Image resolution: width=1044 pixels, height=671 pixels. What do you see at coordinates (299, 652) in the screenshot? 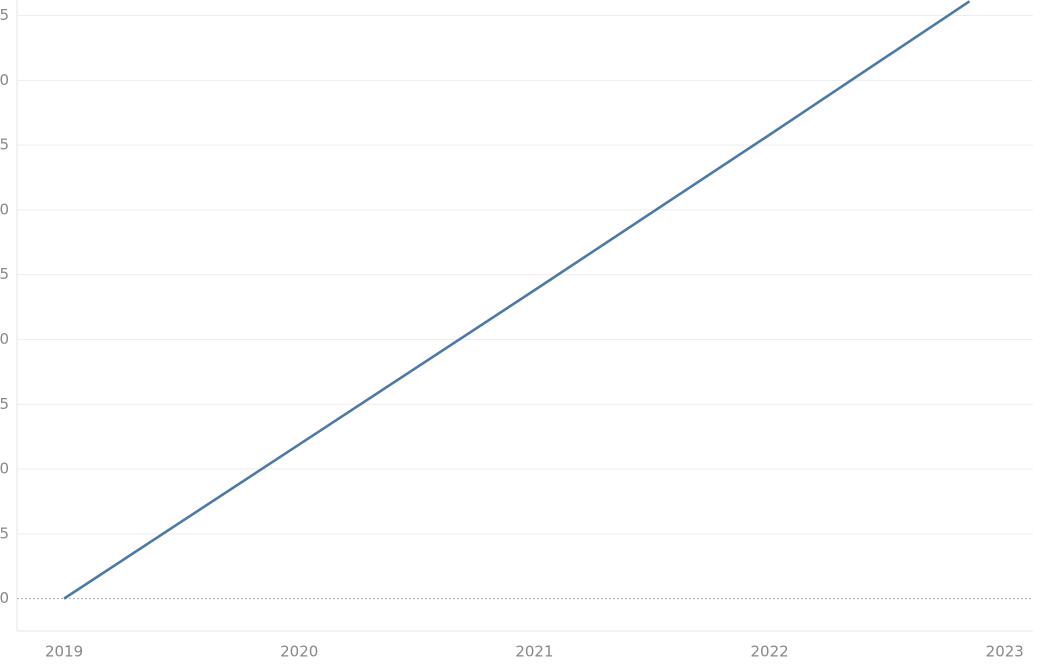
I see `x-tick-label: 2020` at bounding box center [299, 652].